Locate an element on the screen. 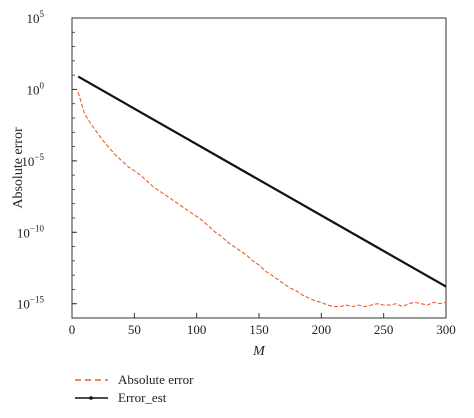 The height and width of the screenshot is (418, 474). y-tick-label-4: 10⁻¹⁵ is located at coordinates (31, 303).